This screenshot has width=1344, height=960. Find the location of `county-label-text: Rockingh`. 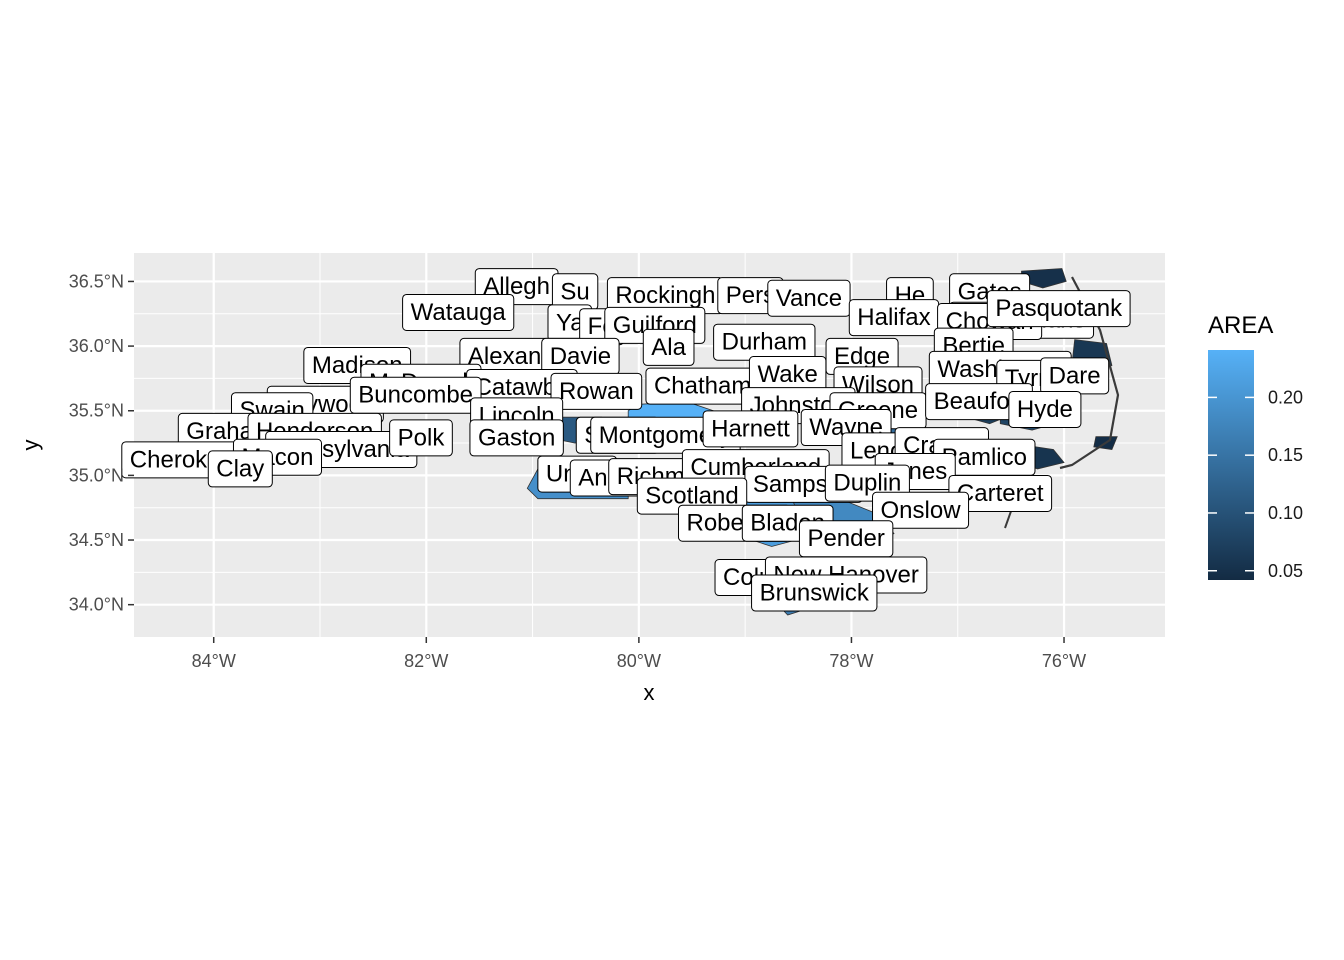

county-label-text: Rockingh is located at coordinates (665, 295).